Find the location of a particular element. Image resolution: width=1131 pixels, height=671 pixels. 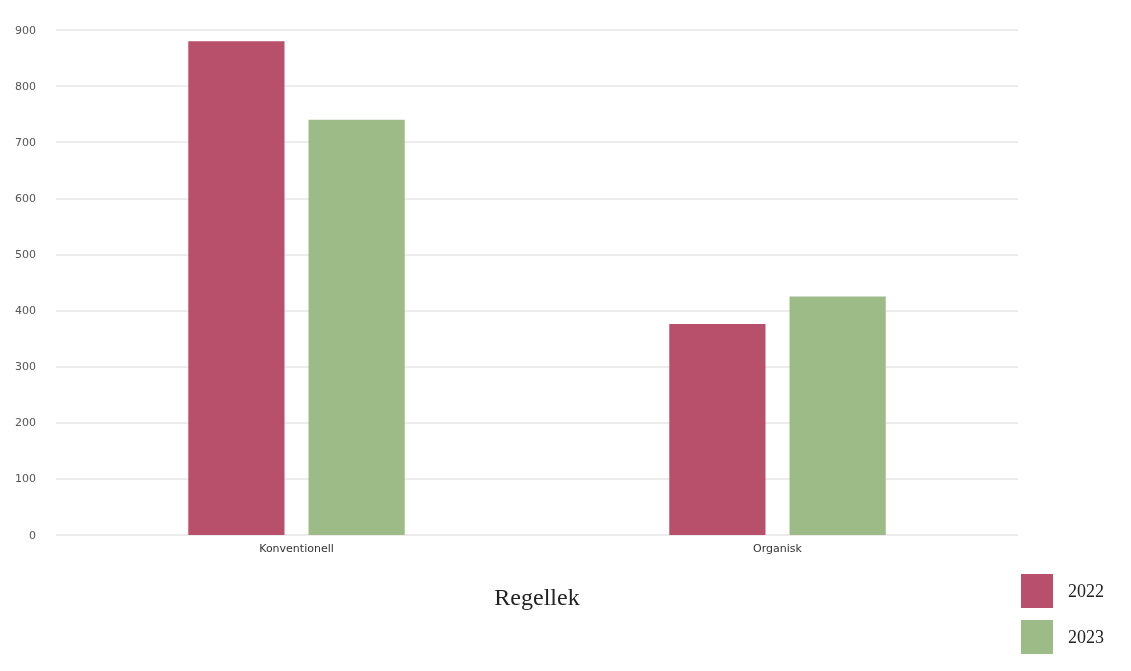

y-tick-label: 100 is located at coordinates (25, 479).